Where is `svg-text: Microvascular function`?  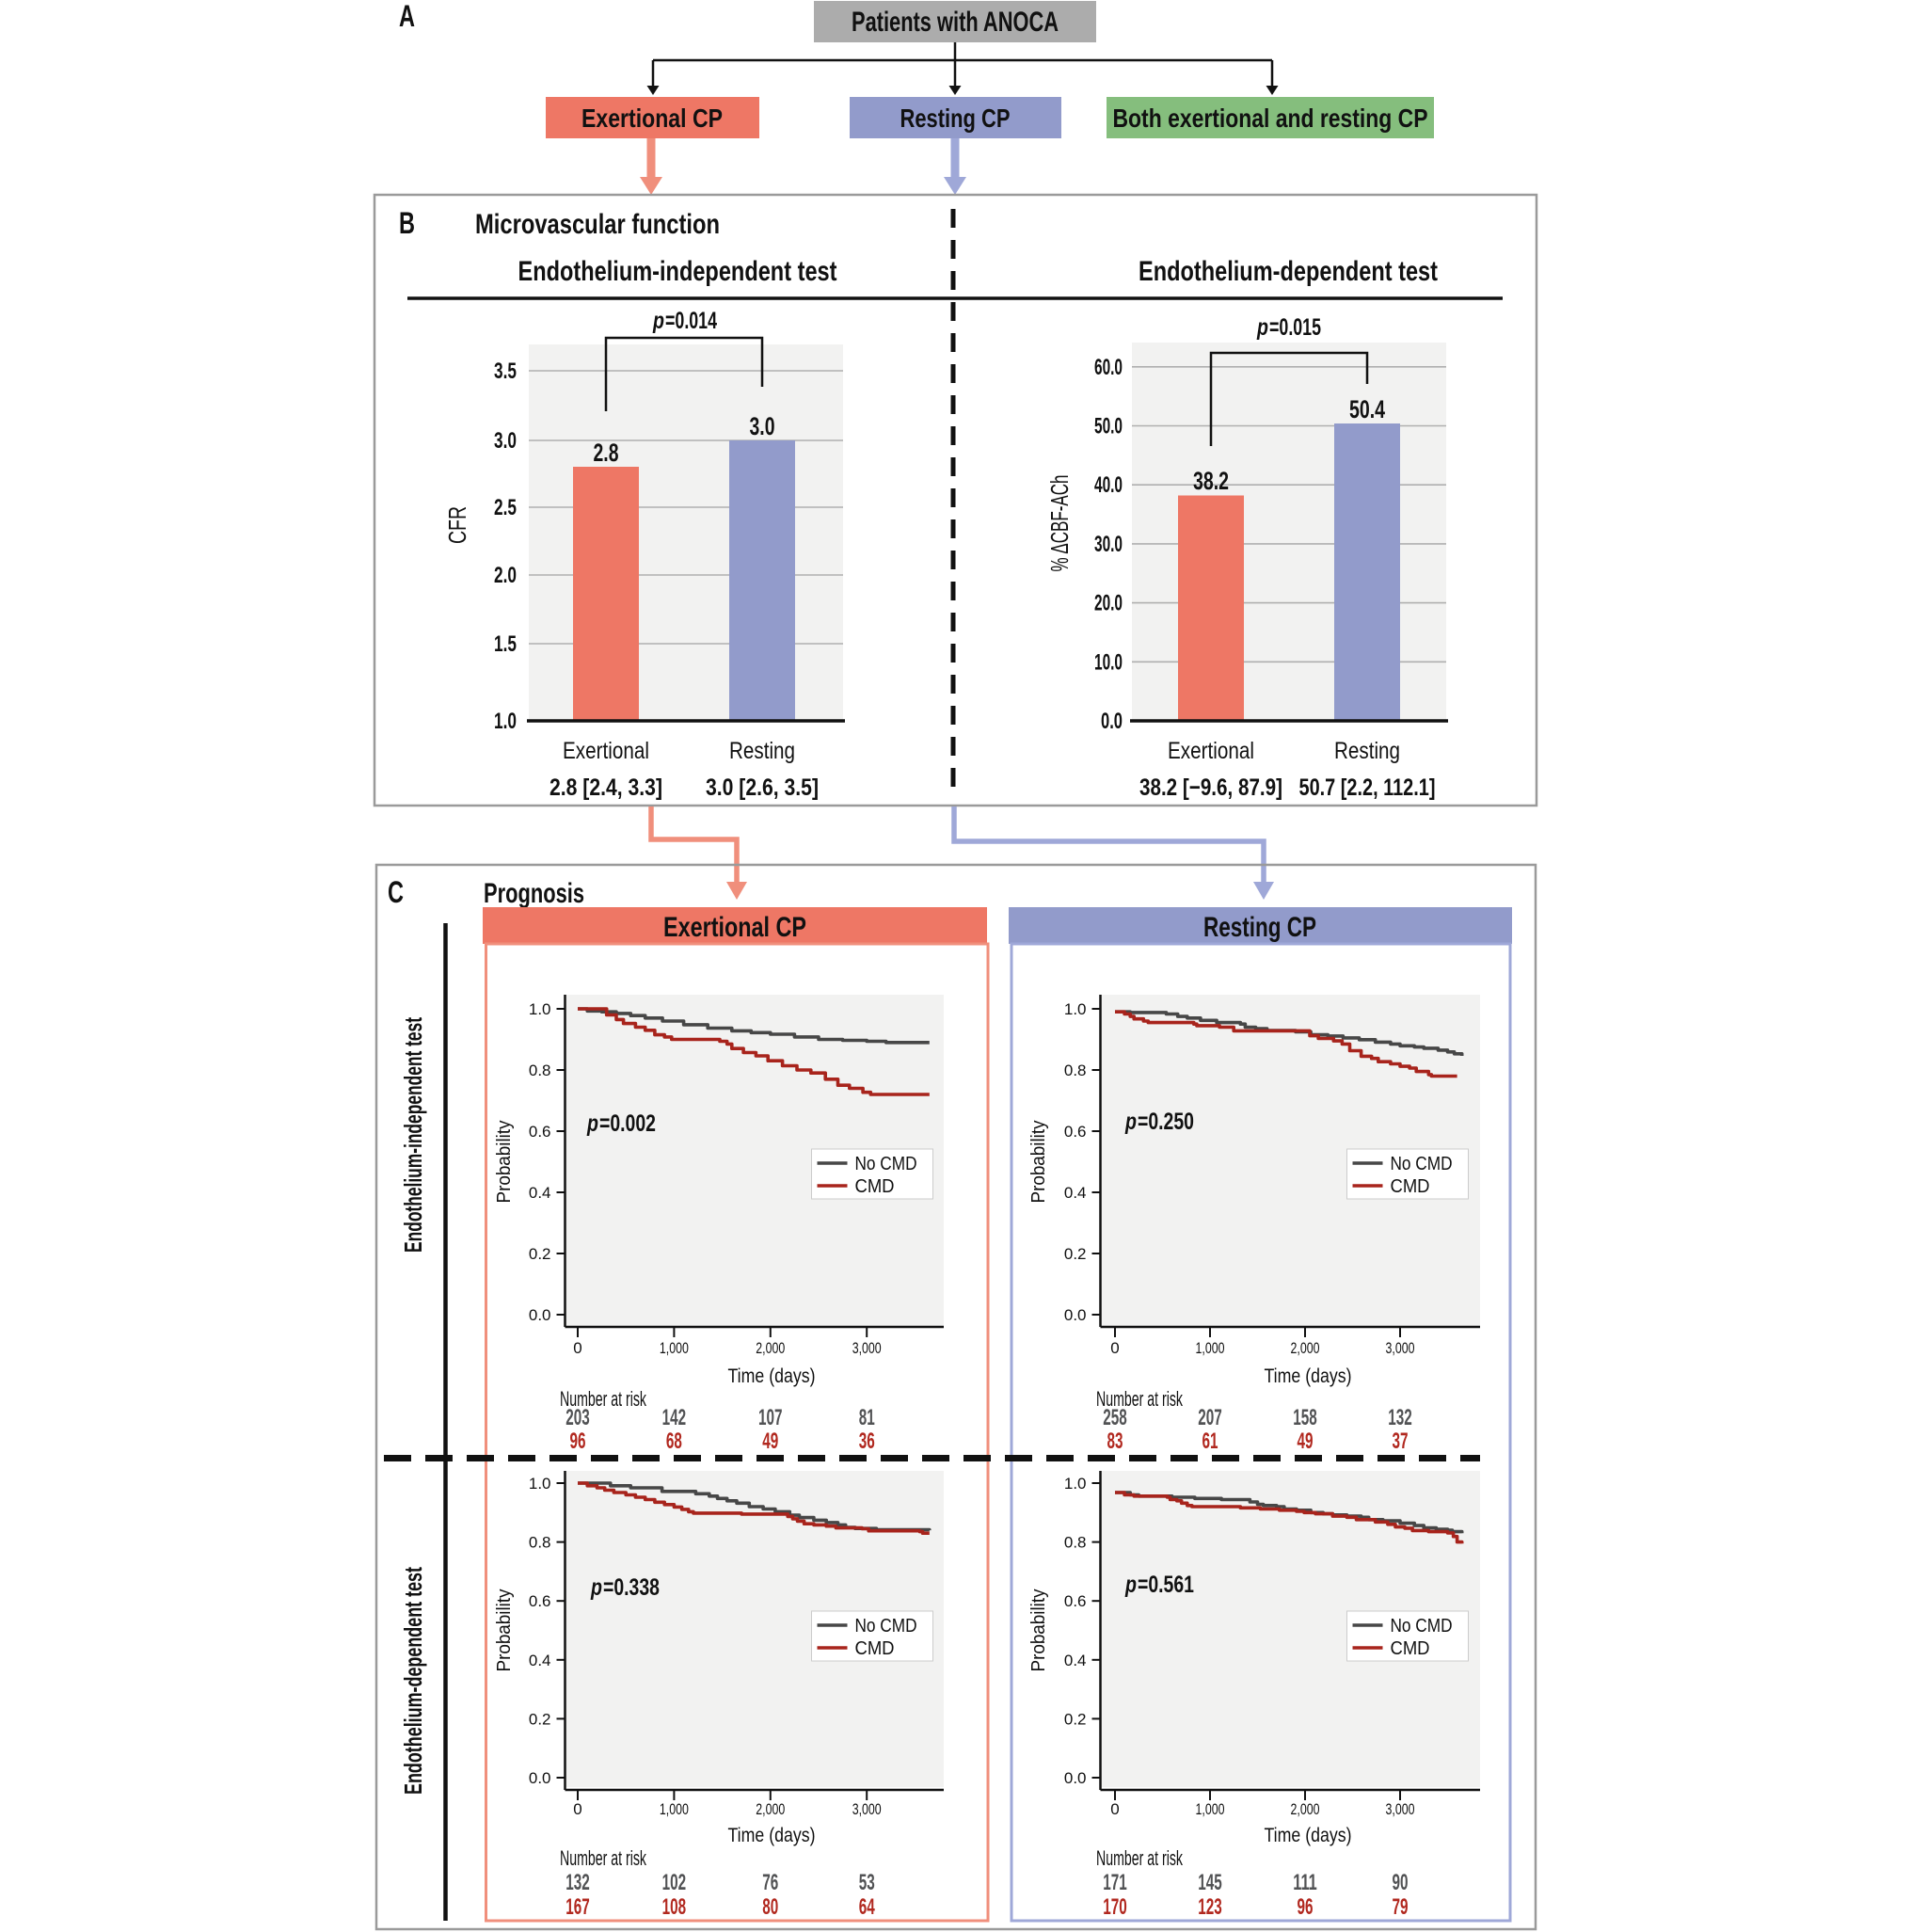 svg-text: Microvascular function is located at coordinates (597, 224).